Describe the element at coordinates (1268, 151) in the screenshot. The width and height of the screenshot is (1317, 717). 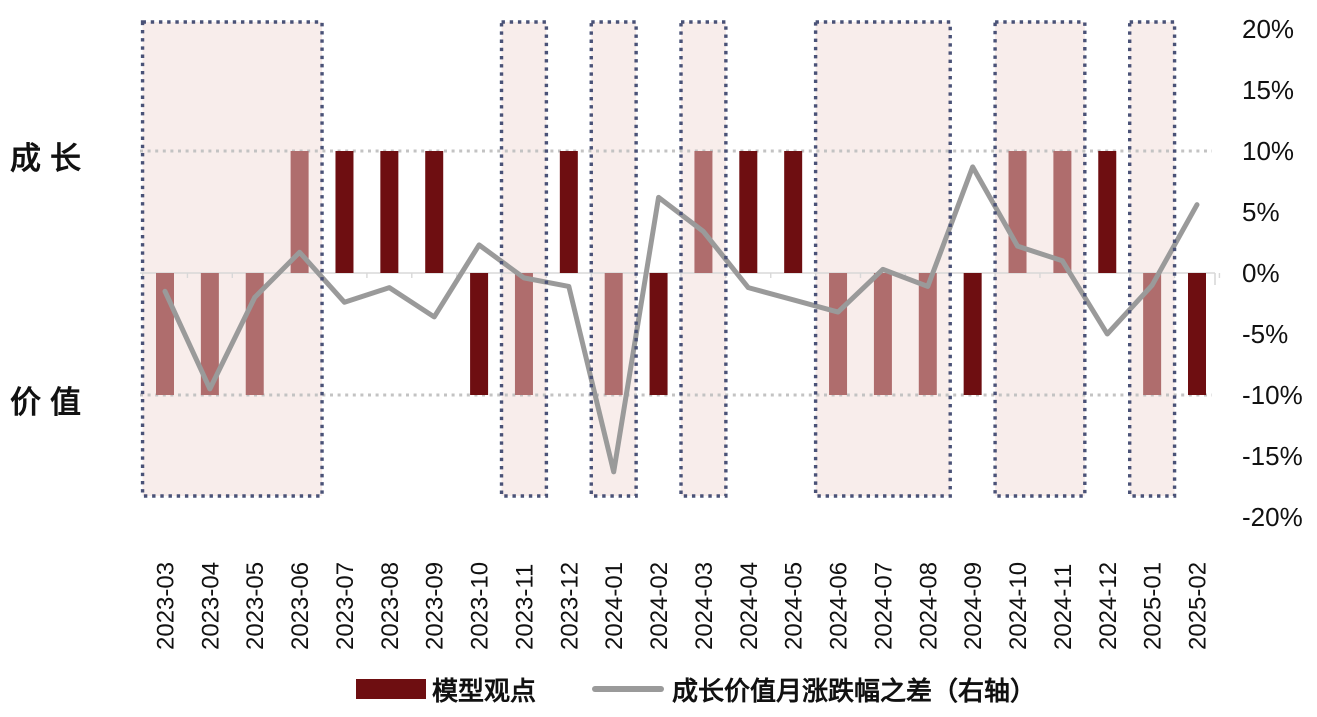
I see `right-axis-tick-label: 10%` at that location.